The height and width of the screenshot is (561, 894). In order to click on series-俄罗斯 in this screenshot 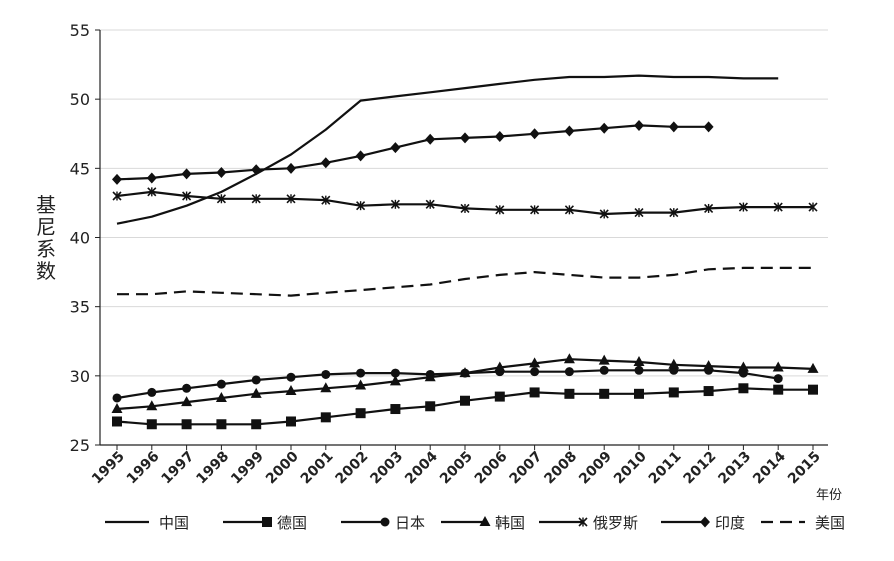, I will do `click(465, 203)`.